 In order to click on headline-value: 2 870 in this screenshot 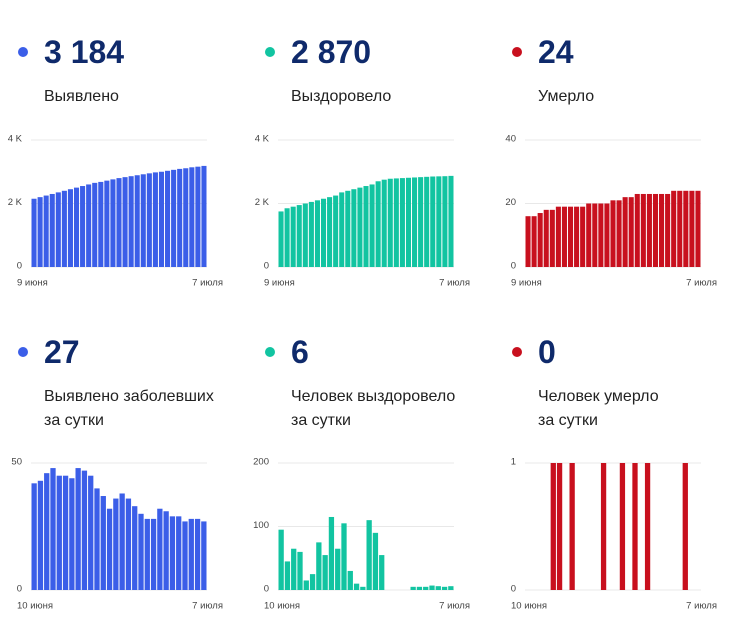, I will do `click(331, 52)`.